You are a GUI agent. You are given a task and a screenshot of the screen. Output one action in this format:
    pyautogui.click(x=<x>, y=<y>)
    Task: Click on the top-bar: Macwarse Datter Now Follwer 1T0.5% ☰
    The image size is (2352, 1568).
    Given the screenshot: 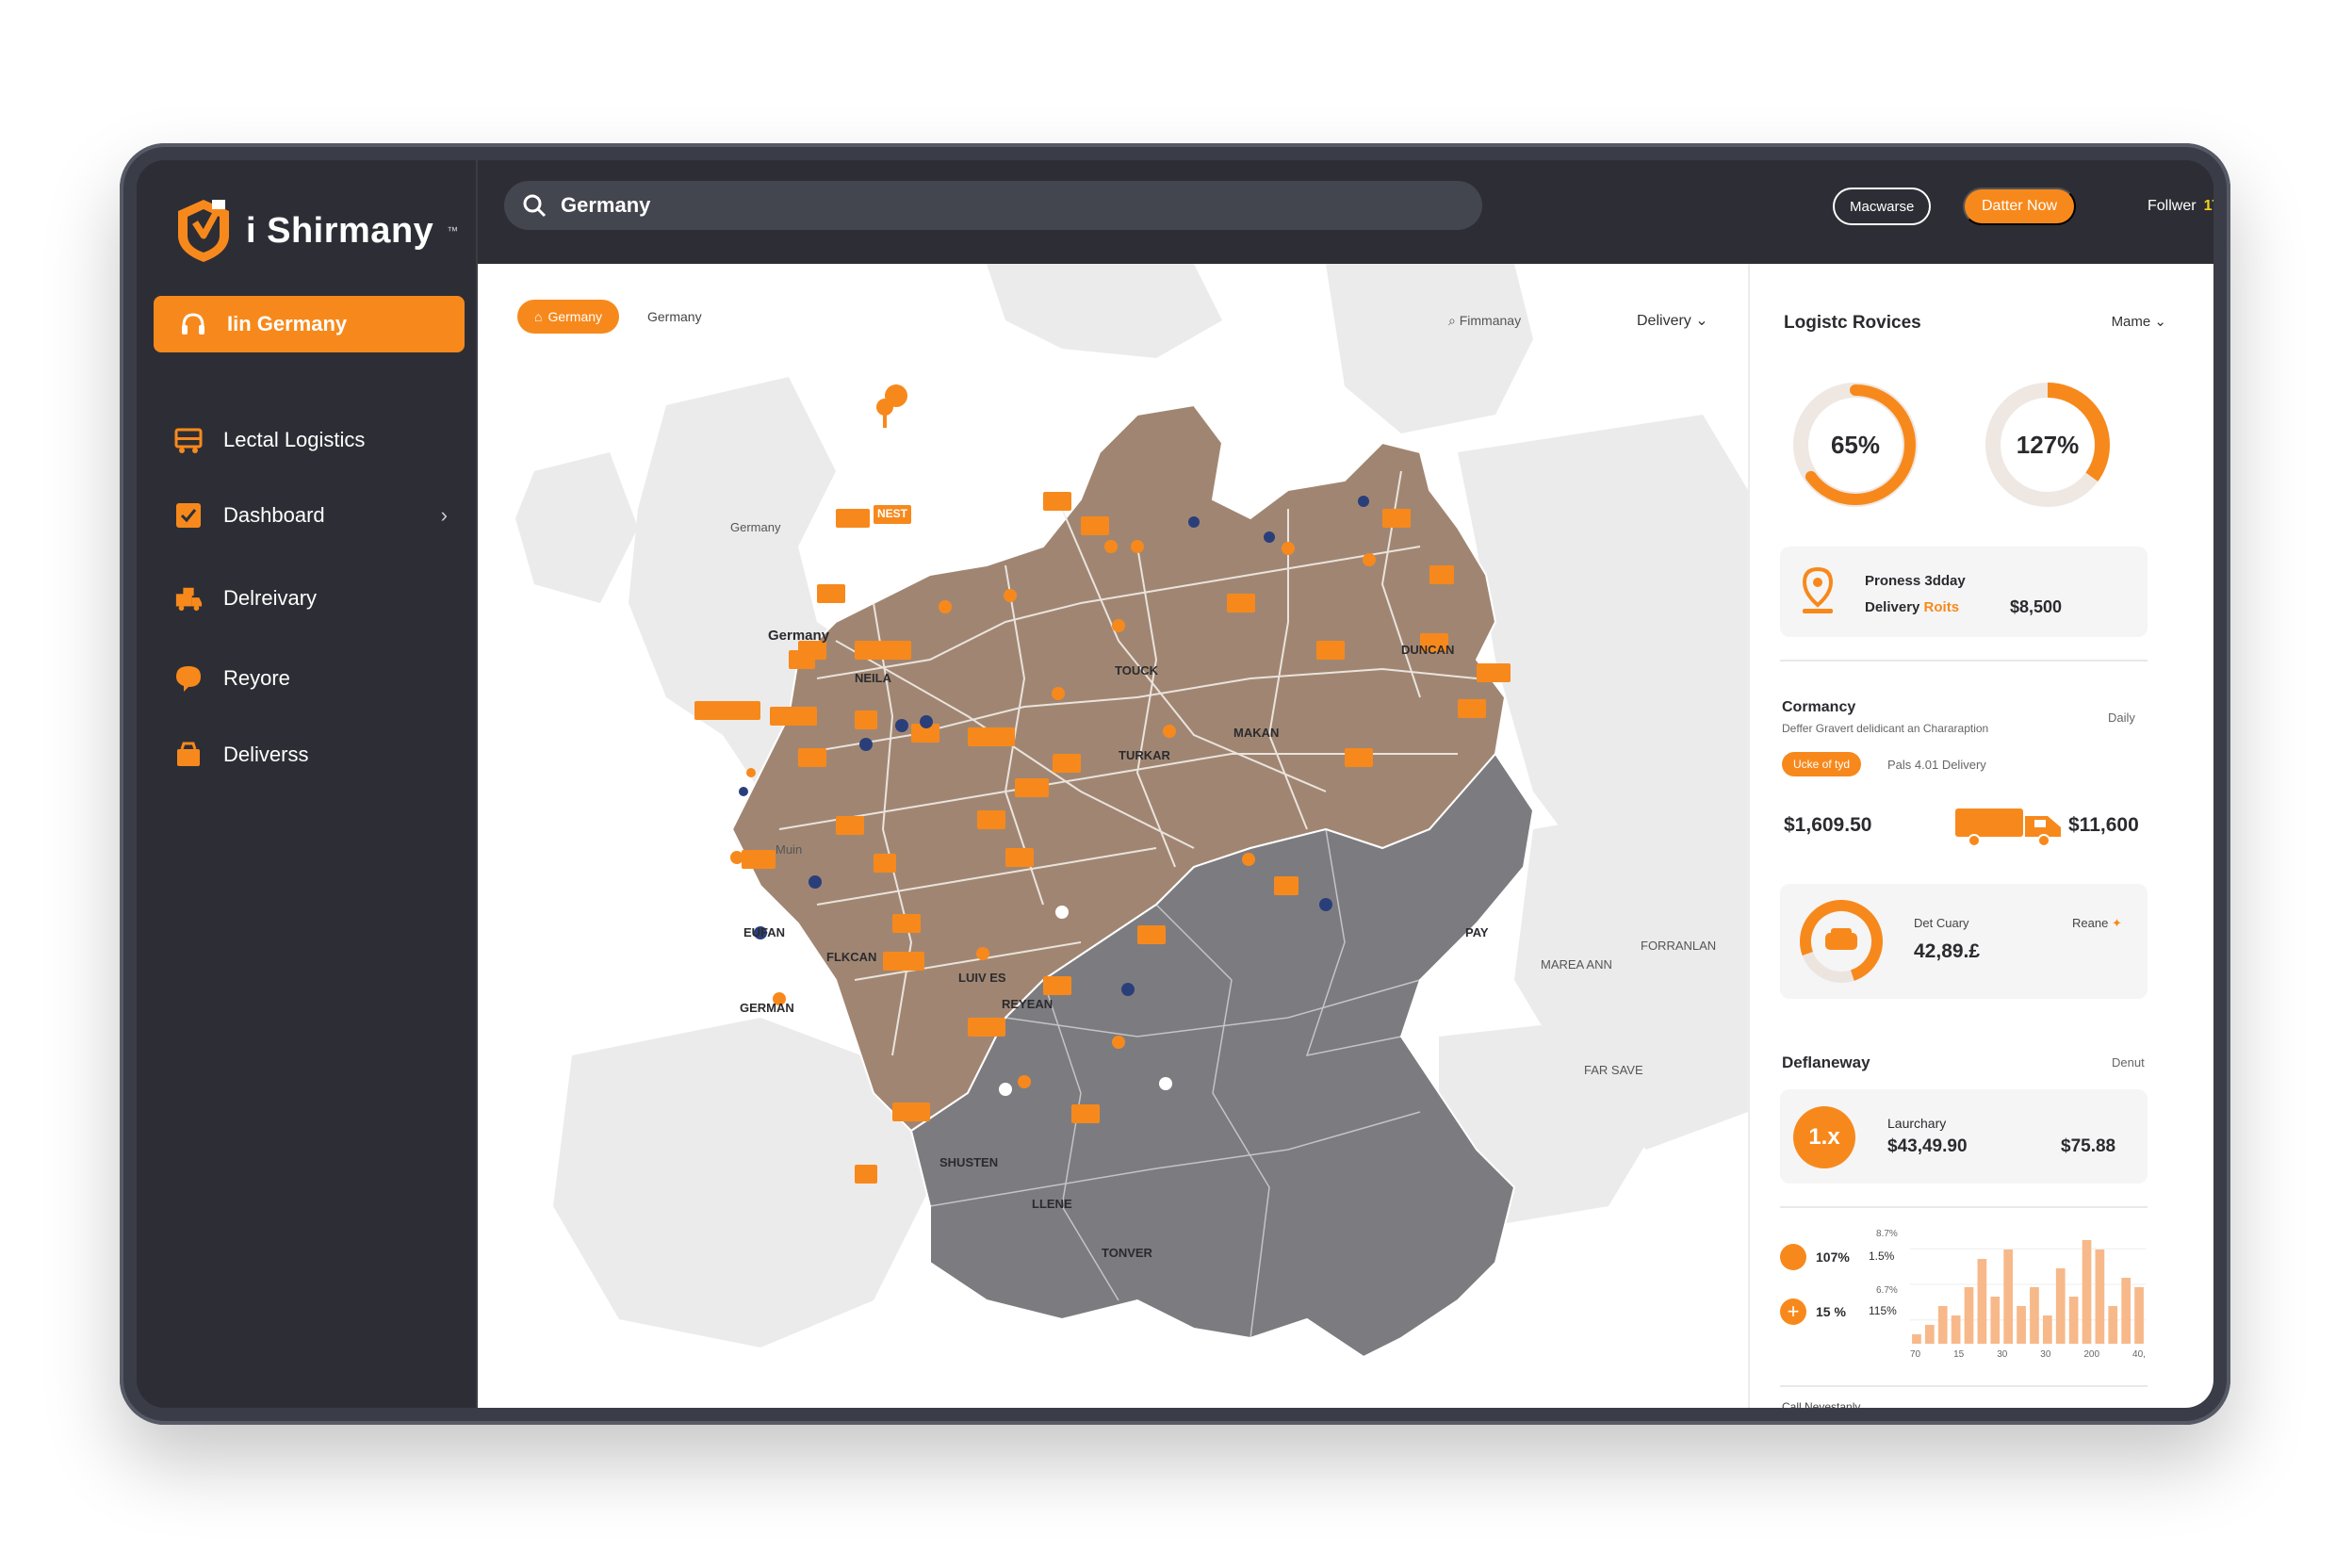 What is the action you would take?
    pyautogui.click(x=1345, y=212)
    